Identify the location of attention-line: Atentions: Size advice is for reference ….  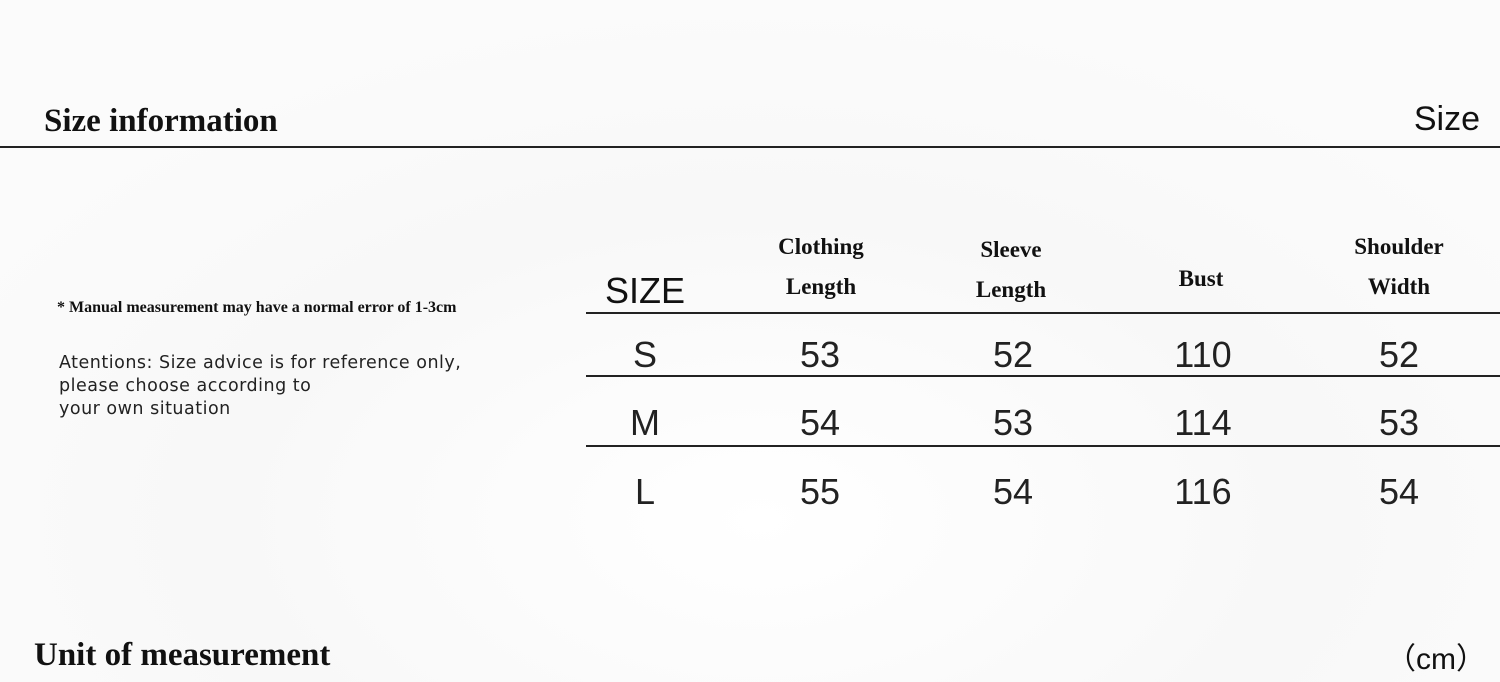
(260, 363).